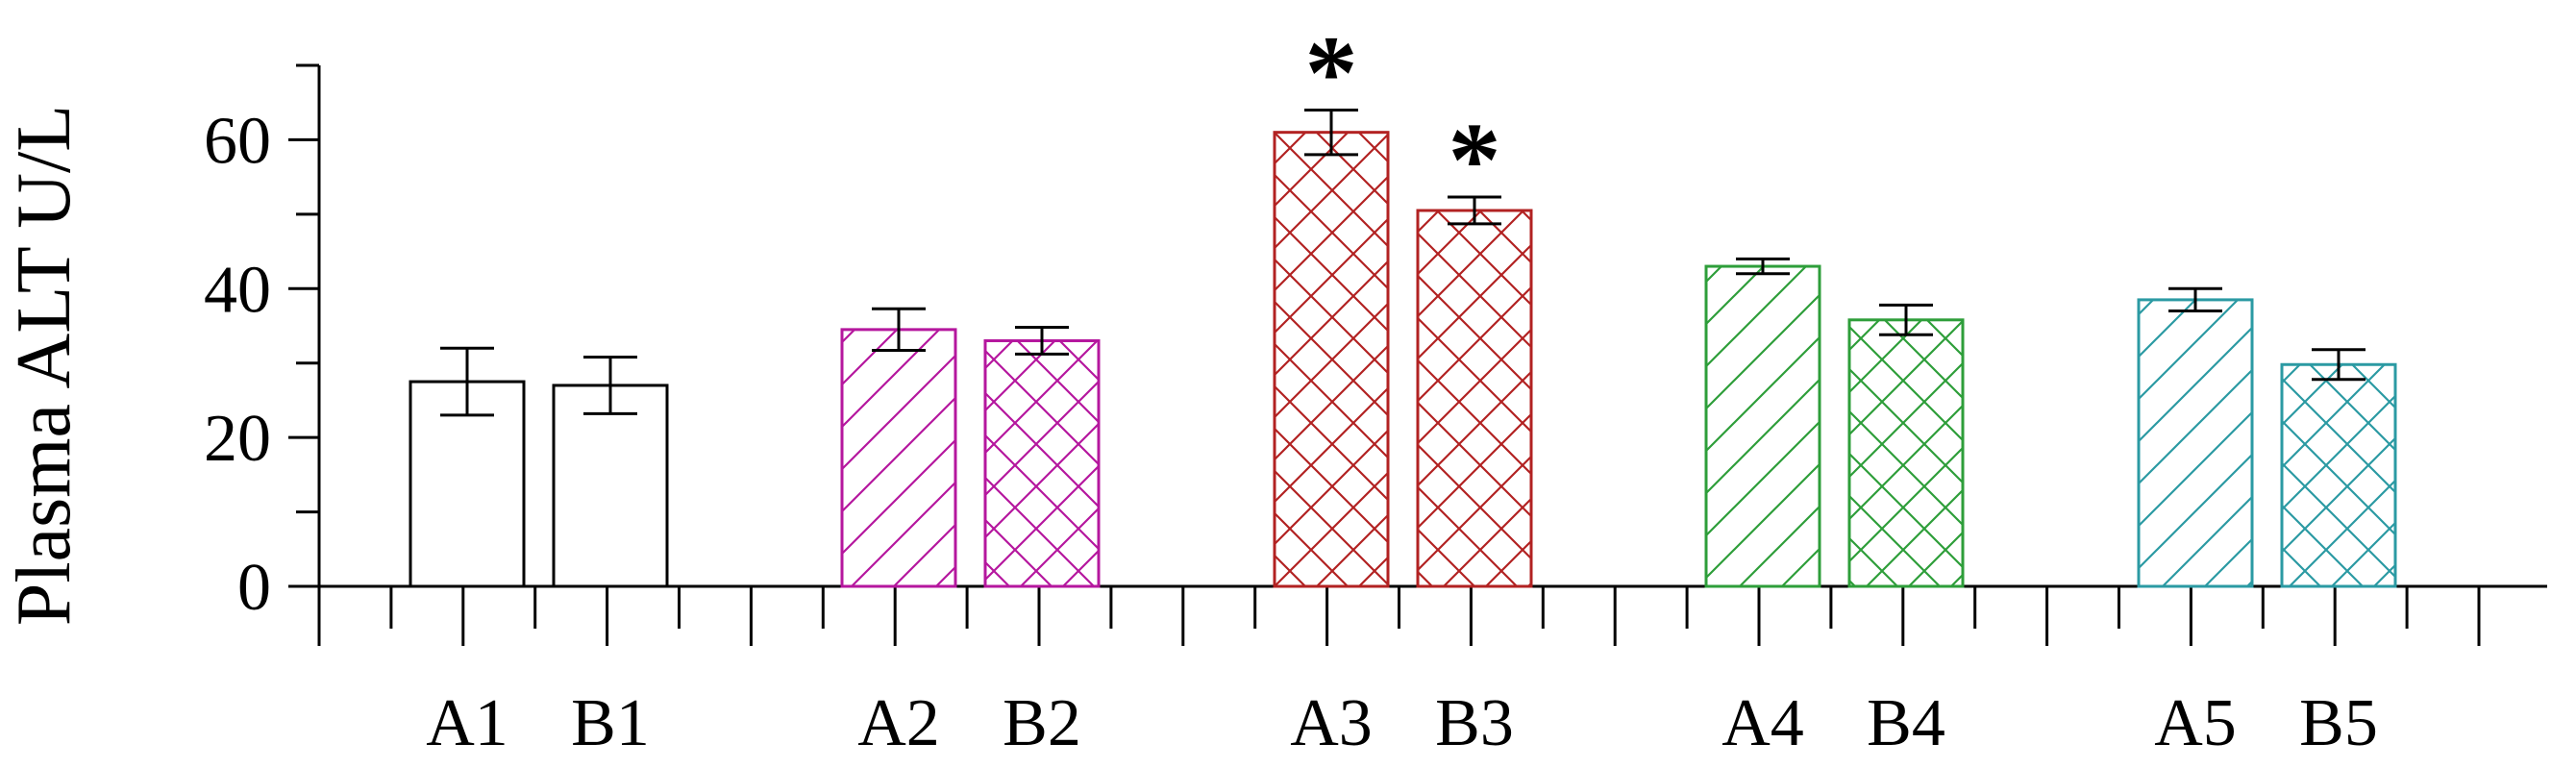 Image resolution: width=2576 pixels, height=768 pixels. What do you see at coordinates (899, 723) in the screenshot?
I see `x-category-label: A2` at bounding box center [899, 723].